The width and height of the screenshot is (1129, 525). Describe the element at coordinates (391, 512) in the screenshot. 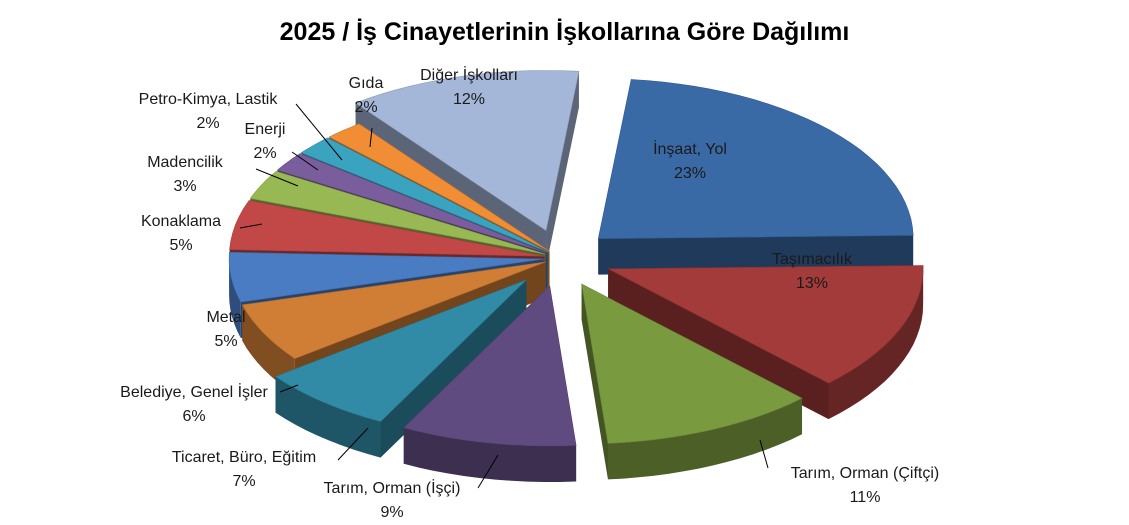

I see `slice-value-label-3: 9%` at that location.